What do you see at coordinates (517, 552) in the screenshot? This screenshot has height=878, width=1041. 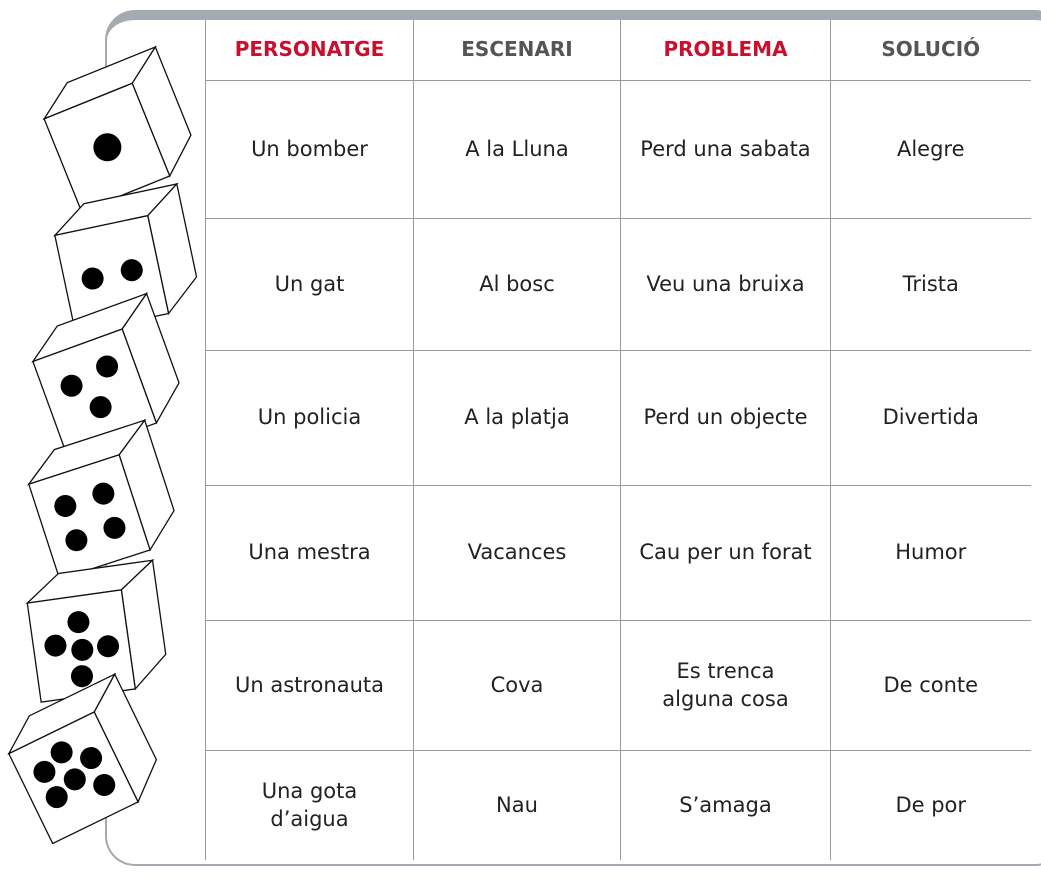 I see `table-cell: Vacances` at bounding box center [517, 552].